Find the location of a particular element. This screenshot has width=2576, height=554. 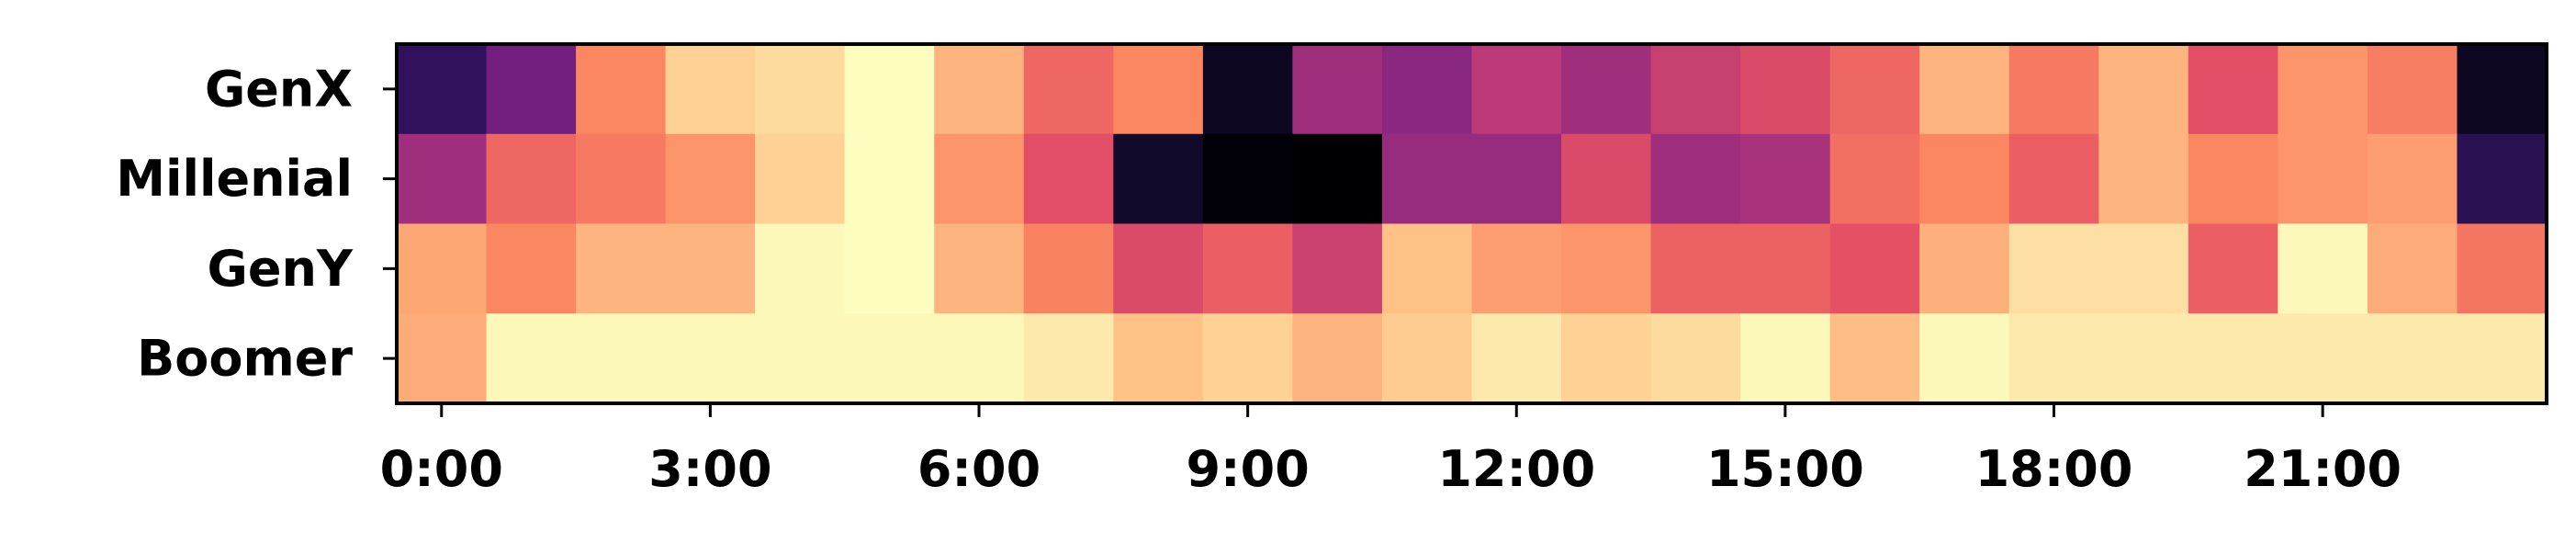

ytick-label-genx: GenX is located at coordinates (279, 89).